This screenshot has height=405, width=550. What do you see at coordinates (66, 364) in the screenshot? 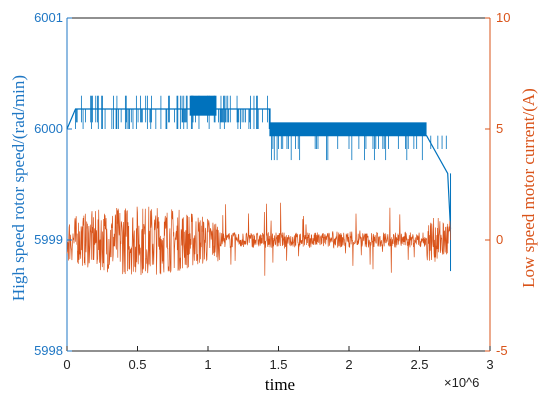
I see `x-tick-label: 0` at bounding box center [66, 364].